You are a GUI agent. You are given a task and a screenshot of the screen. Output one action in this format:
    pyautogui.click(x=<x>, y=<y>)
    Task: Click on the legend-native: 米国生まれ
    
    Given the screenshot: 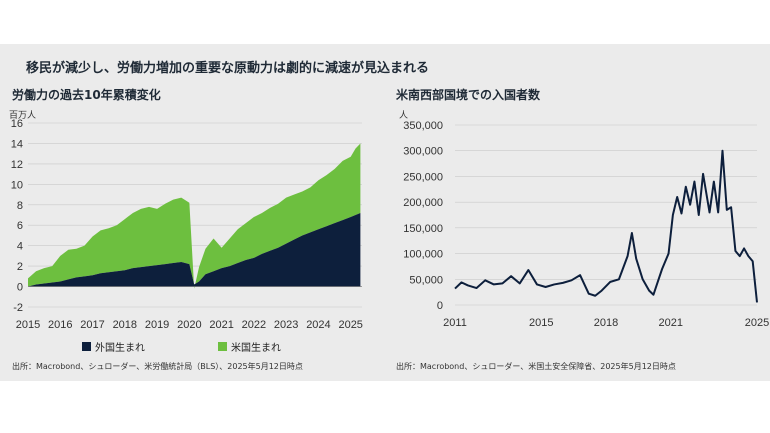 What is the action you would take?
    pyautogui.click(x=249, y=346)
    